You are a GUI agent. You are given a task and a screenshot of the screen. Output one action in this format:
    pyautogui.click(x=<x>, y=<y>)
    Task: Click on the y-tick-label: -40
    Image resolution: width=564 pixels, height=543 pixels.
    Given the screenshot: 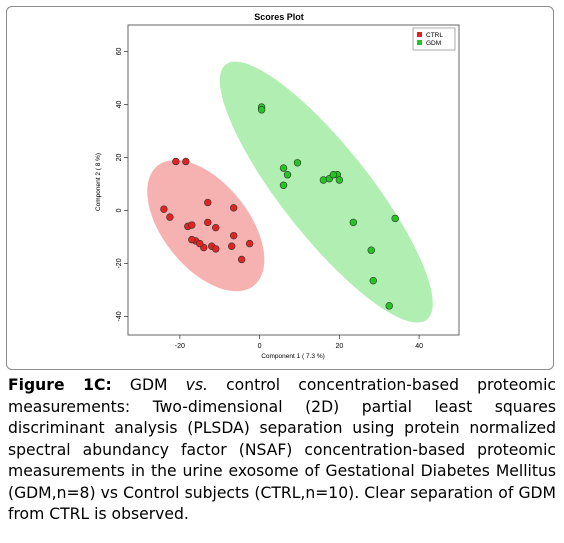 What is the action you would take?
    pyautogui.click(x=119, y=316)
    